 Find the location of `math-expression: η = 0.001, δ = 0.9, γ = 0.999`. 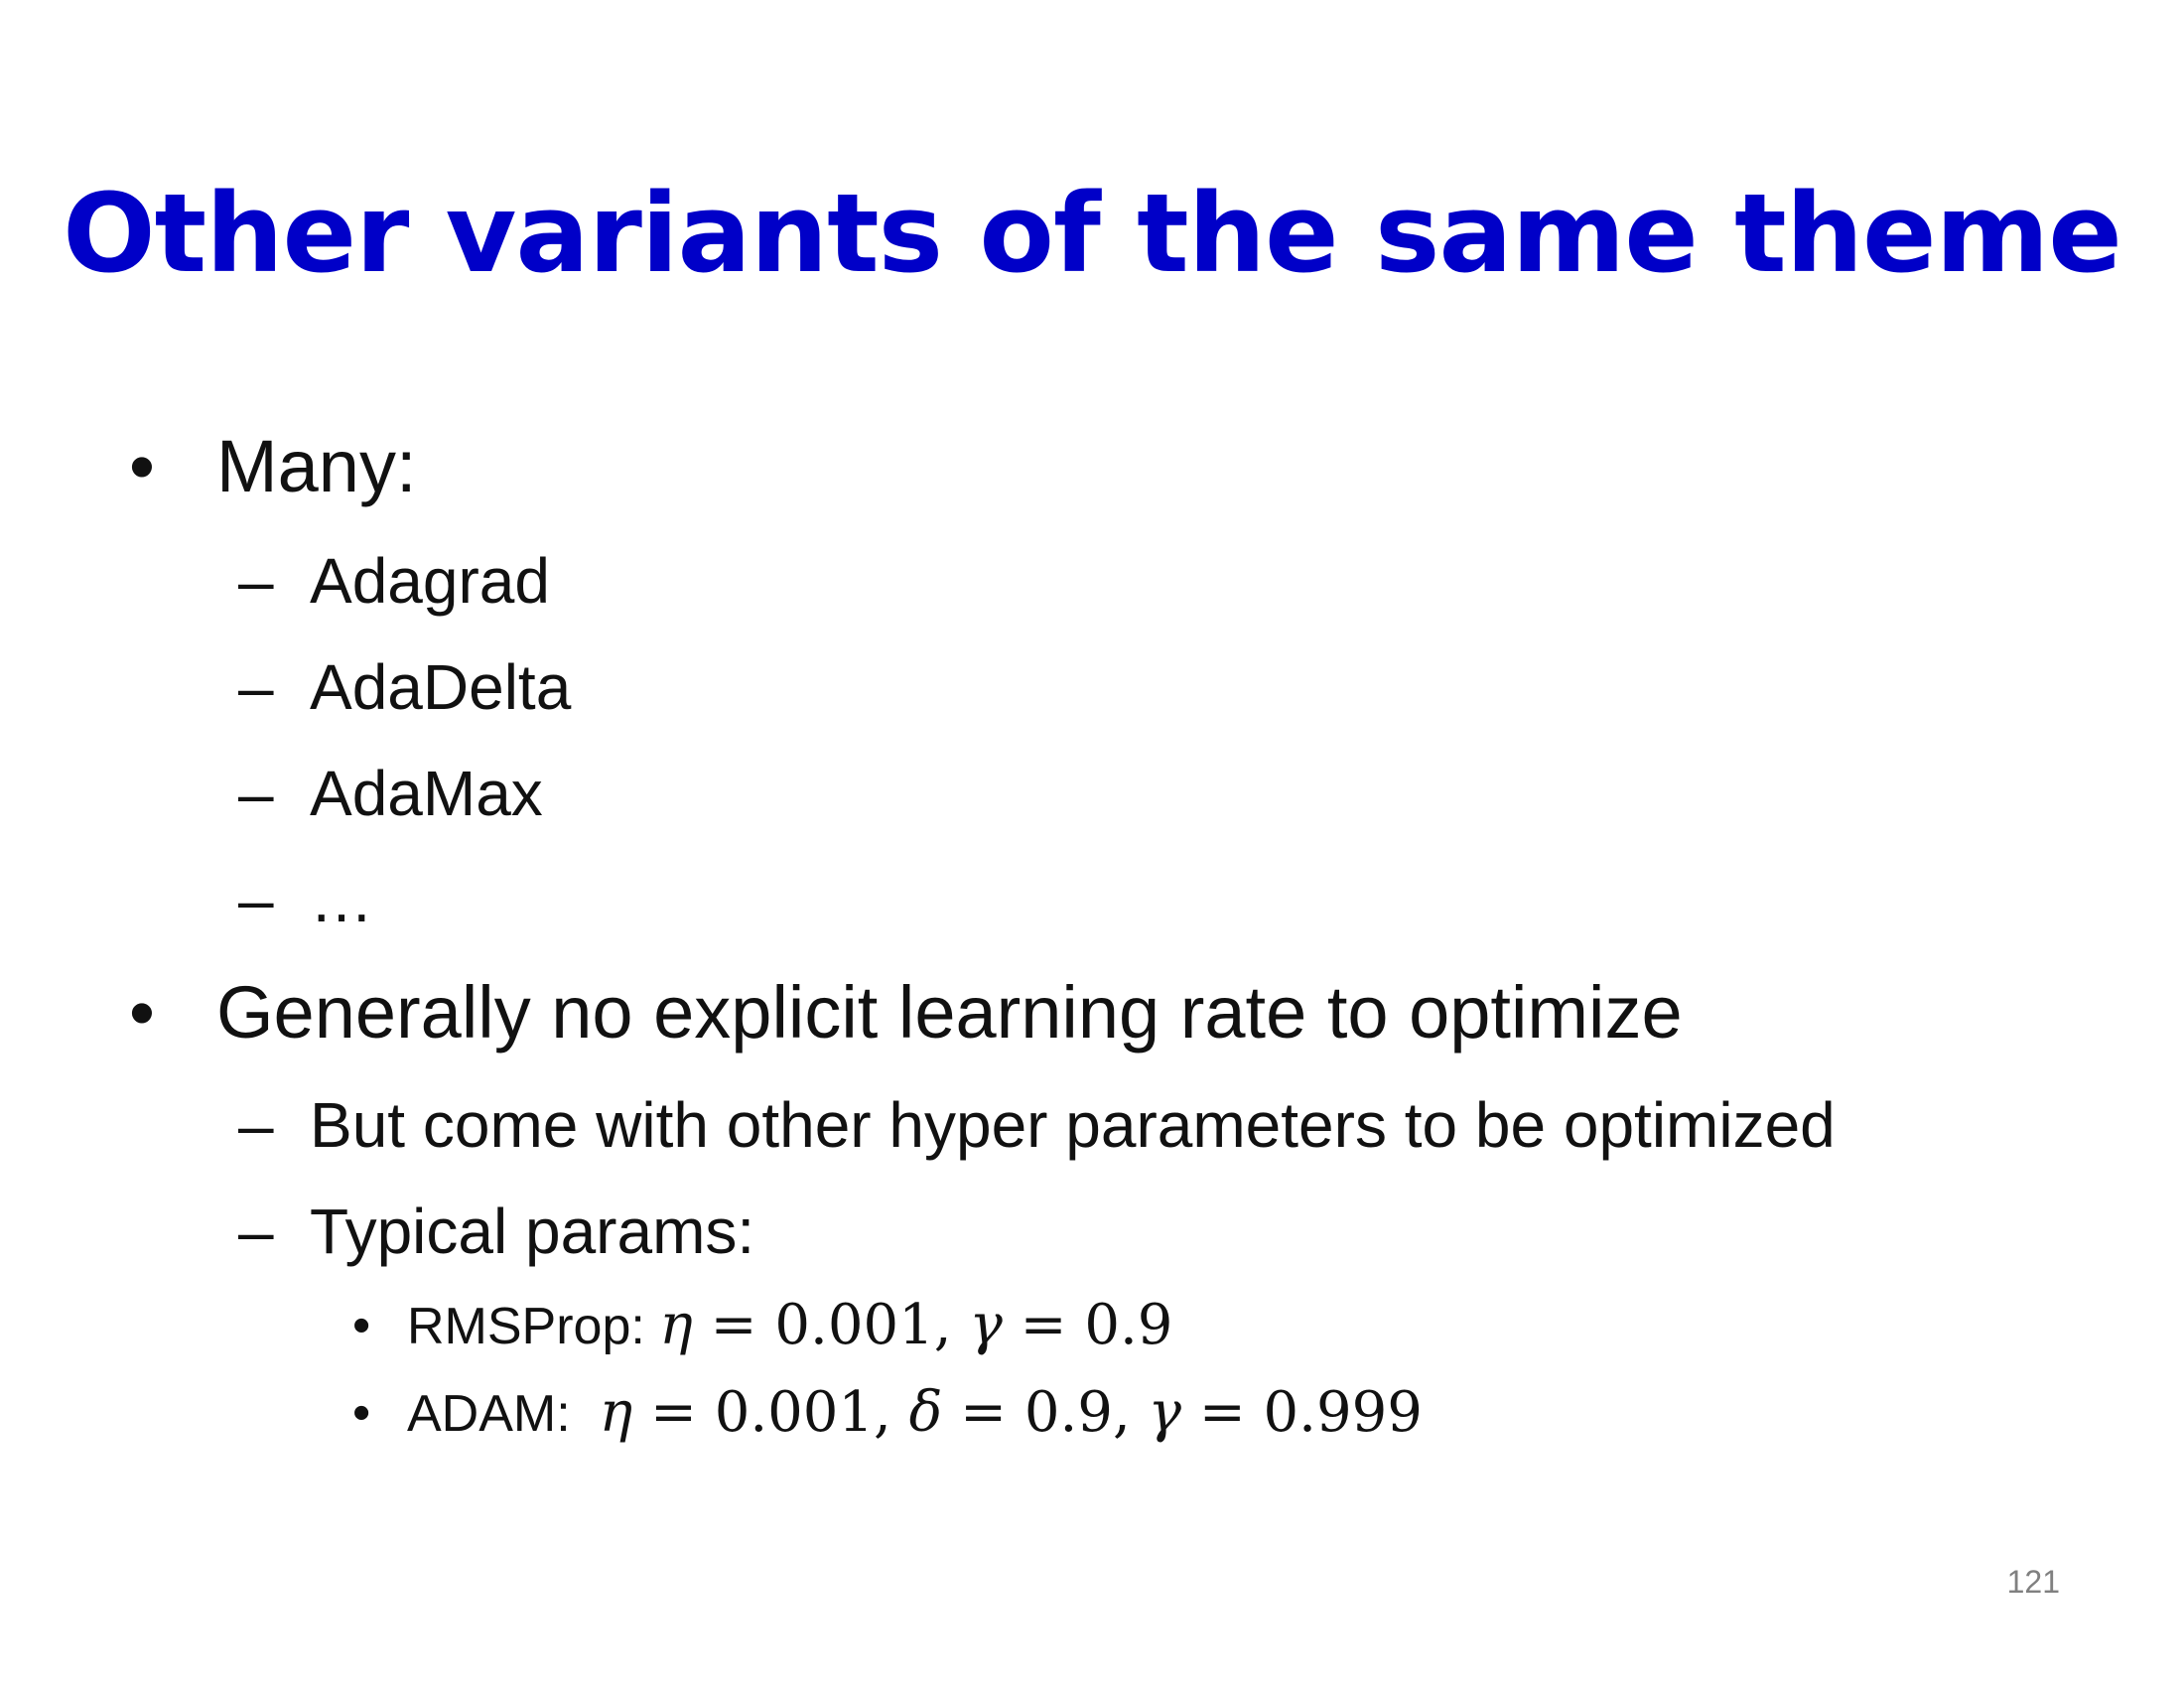

math-expression: η = 0.001, δ = 0.9, γ = 0.999 is located at coordinates (1011, 1412).